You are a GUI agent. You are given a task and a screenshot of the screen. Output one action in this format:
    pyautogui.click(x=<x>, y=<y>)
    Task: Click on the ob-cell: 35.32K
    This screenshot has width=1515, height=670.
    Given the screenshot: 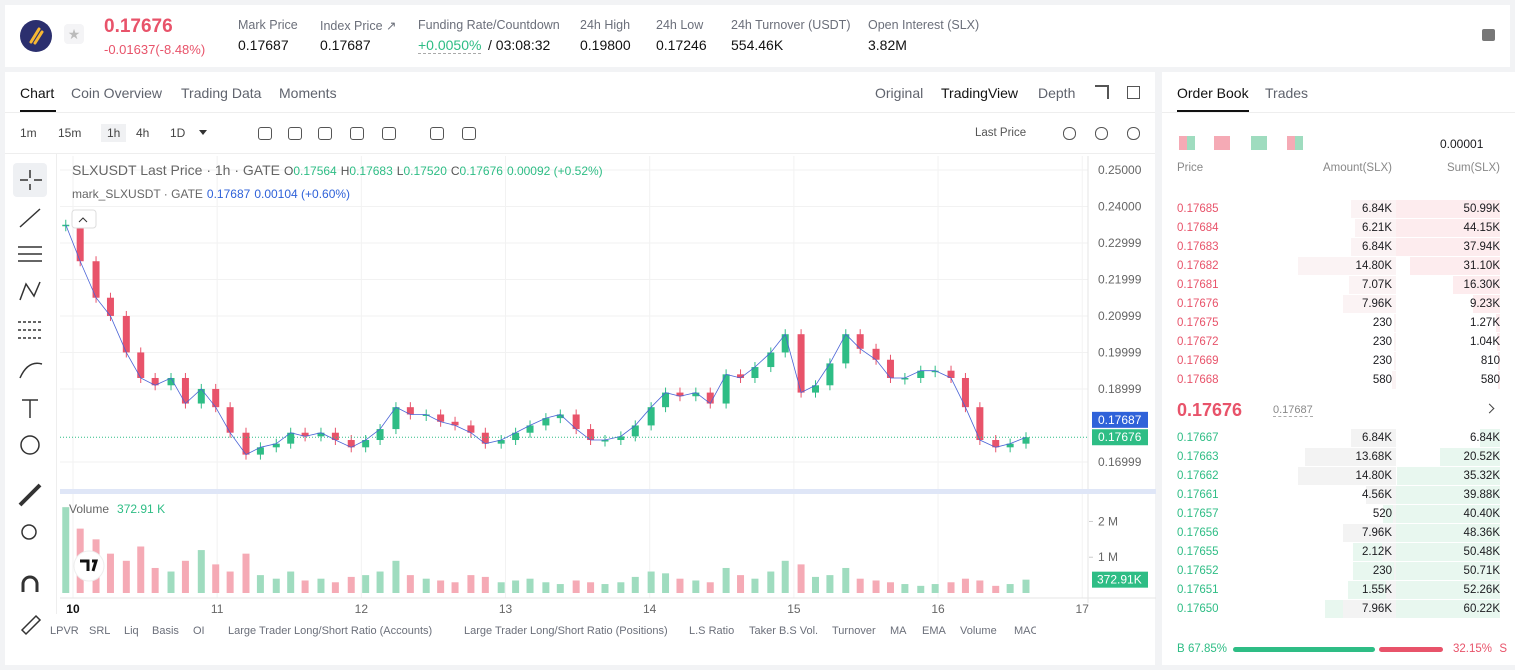 What is the action you would take?
    pyautogui.click(x=1481, y=476)
    